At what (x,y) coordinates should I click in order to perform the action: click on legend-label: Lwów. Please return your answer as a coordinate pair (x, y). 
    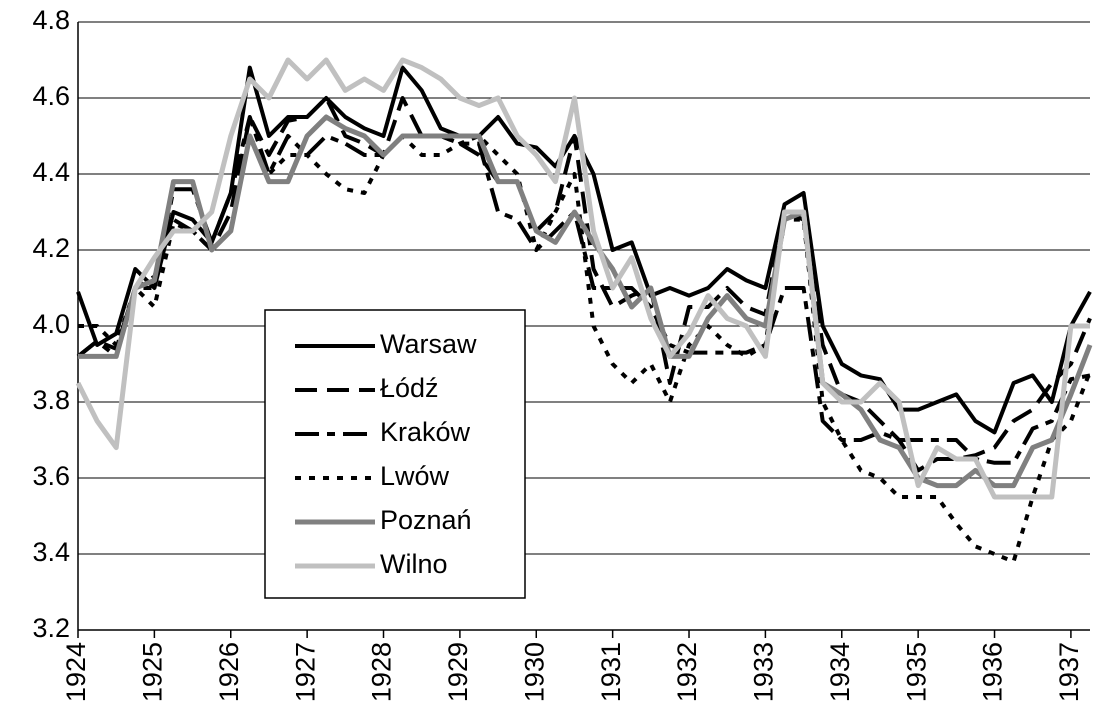
    Looking at the image, I should click on (415, 476).